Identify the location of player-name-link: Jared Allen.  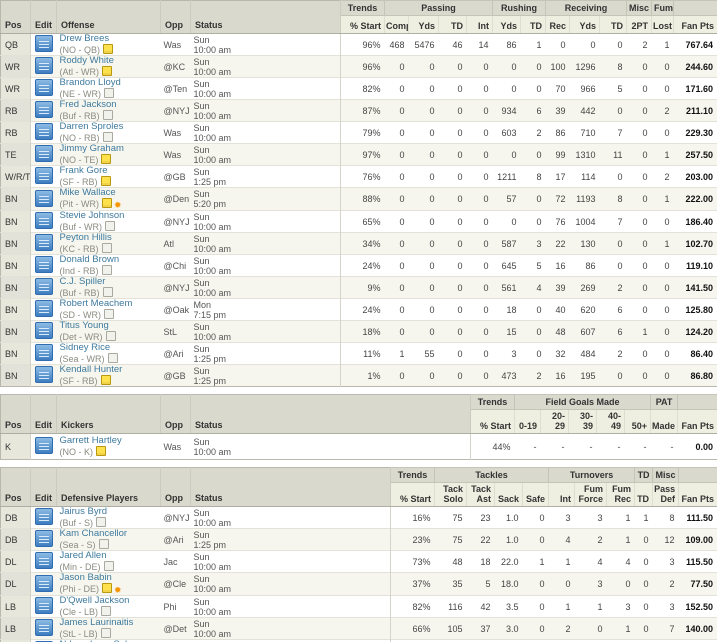
(83, 555).